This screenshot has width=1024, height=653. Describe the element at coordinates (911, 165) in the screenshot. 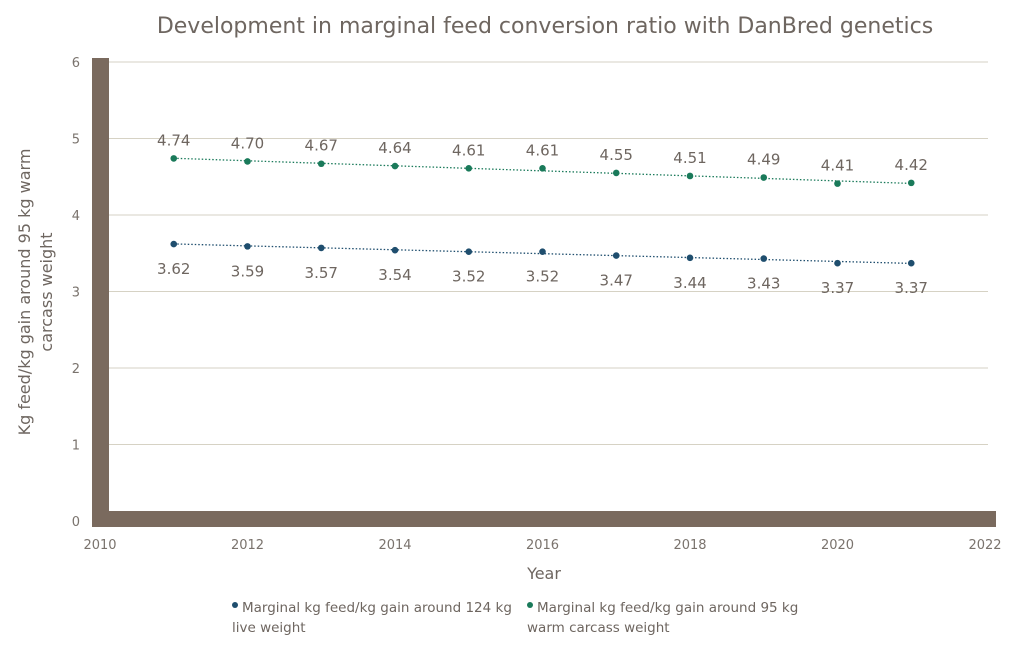

I see `data-label: 4.42` at that location.